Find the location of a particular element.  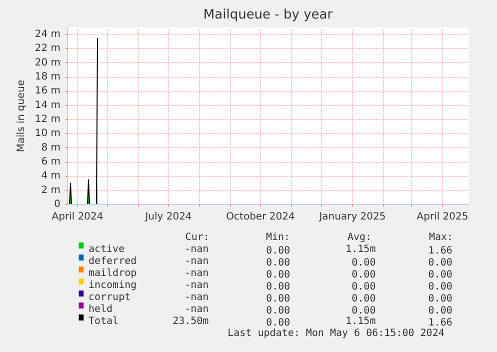

y-tick-label: 6 m is located at coordinates (51, 162).